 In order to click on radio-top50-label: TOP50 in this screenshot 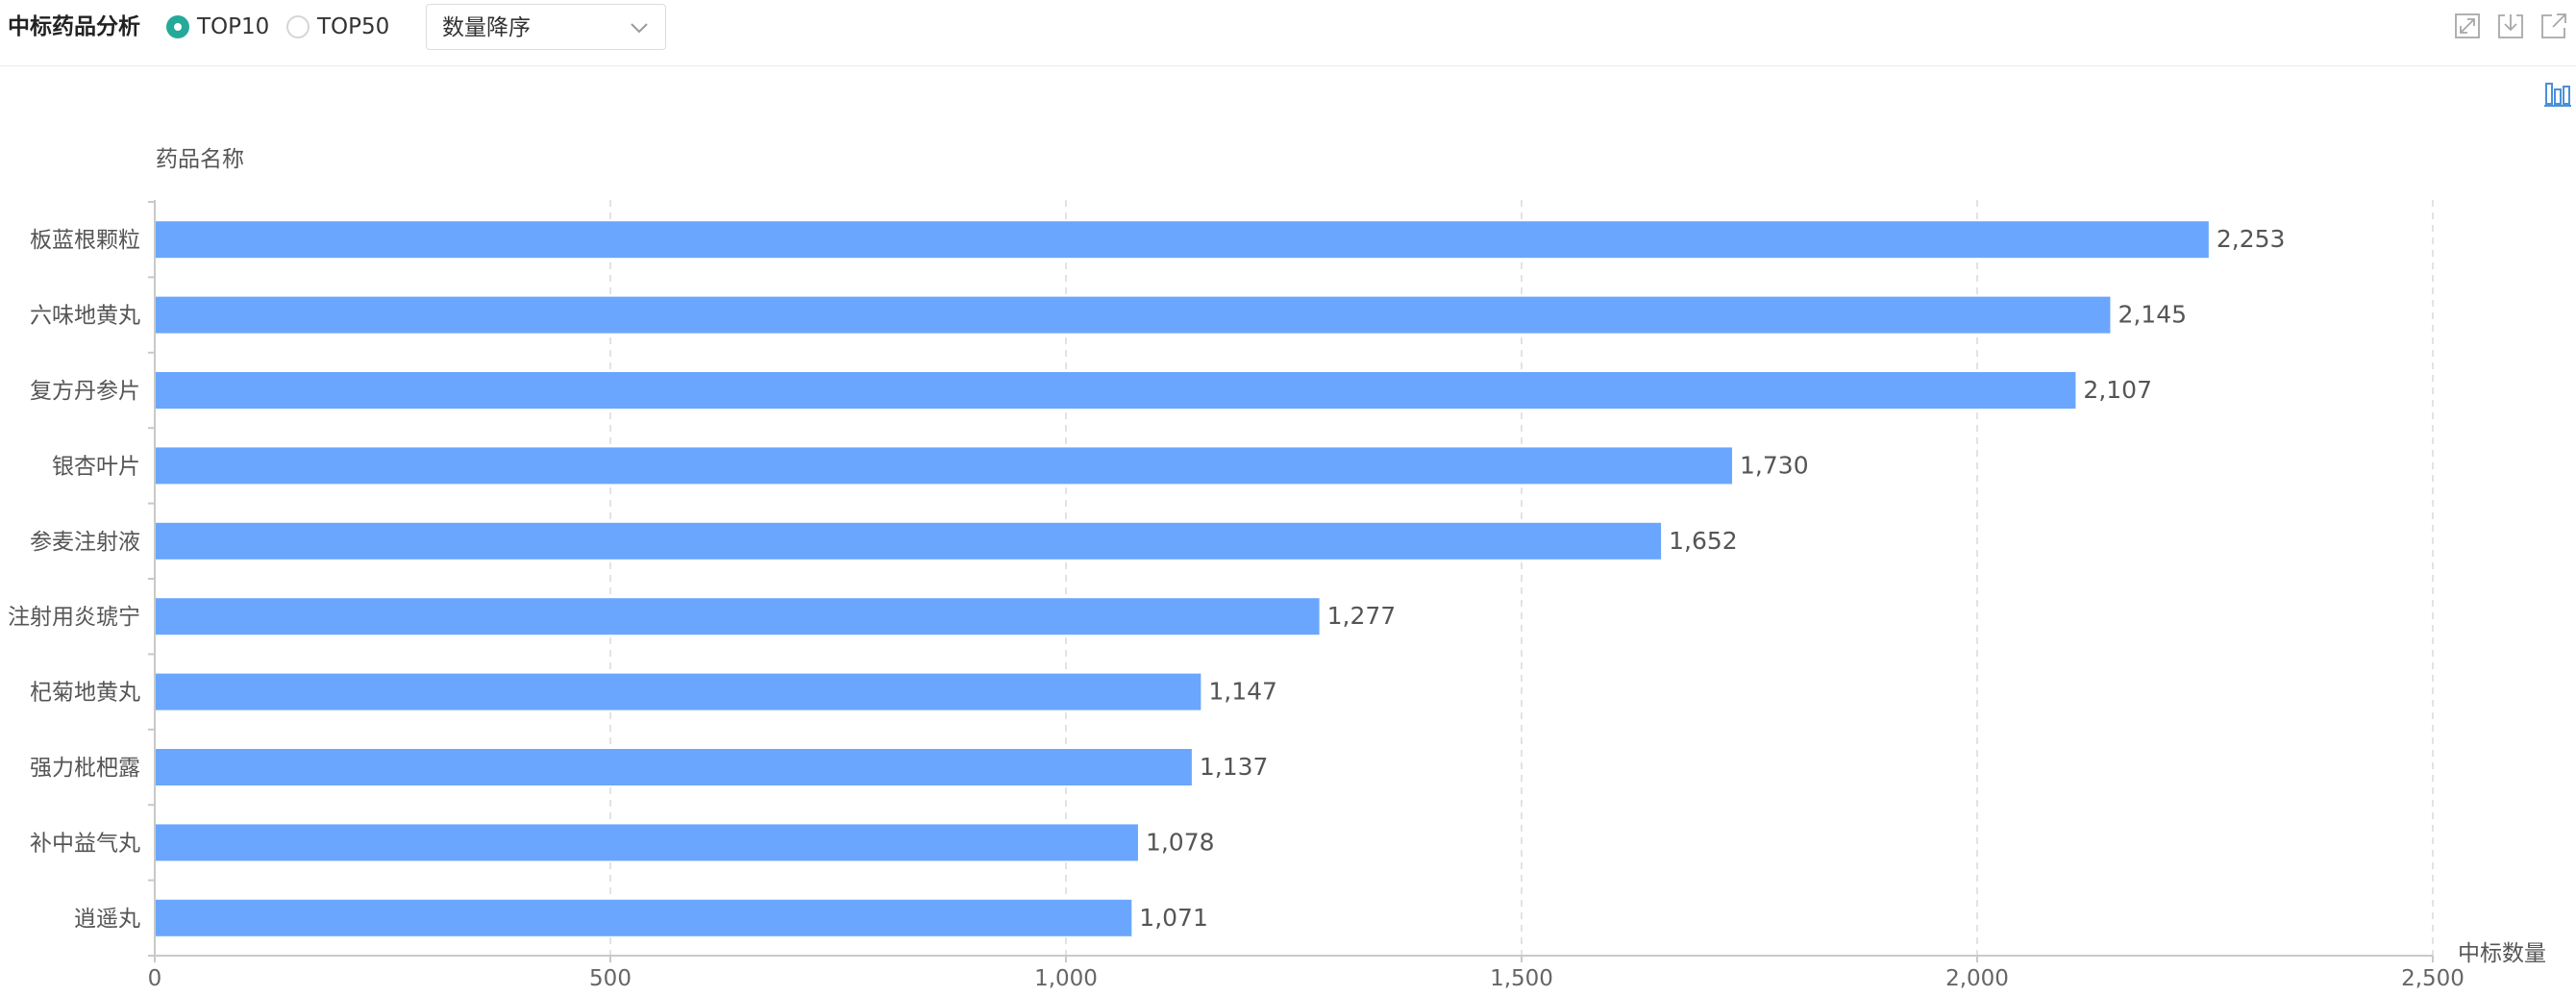, I will do `click(354, 26)`.